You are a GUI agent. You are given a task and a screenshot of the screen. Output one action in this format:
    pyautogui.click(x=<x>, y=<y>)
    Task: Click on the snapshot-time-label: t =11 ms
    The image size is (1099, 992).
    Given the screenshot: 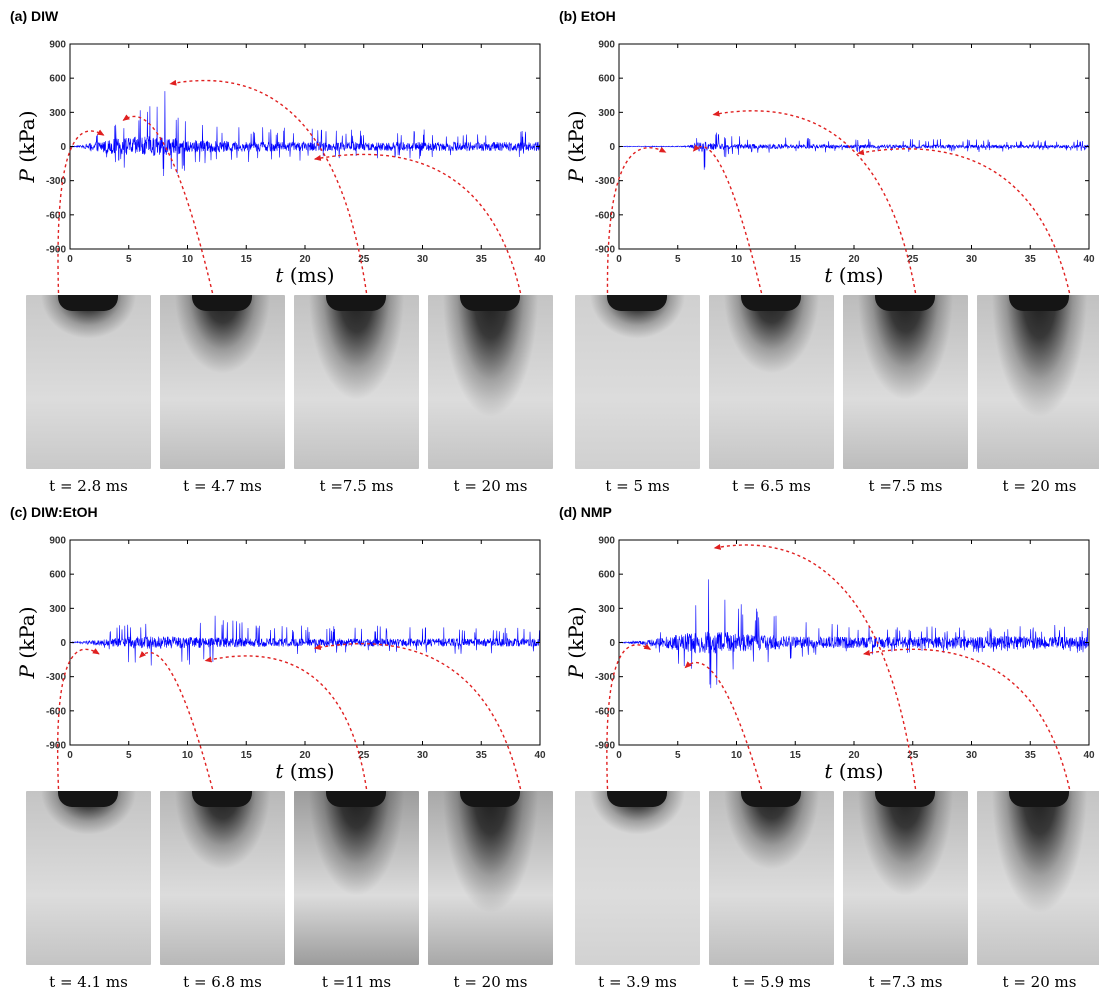 What is the action you would take?
    pyautogui.click(x=356, y=982)
    